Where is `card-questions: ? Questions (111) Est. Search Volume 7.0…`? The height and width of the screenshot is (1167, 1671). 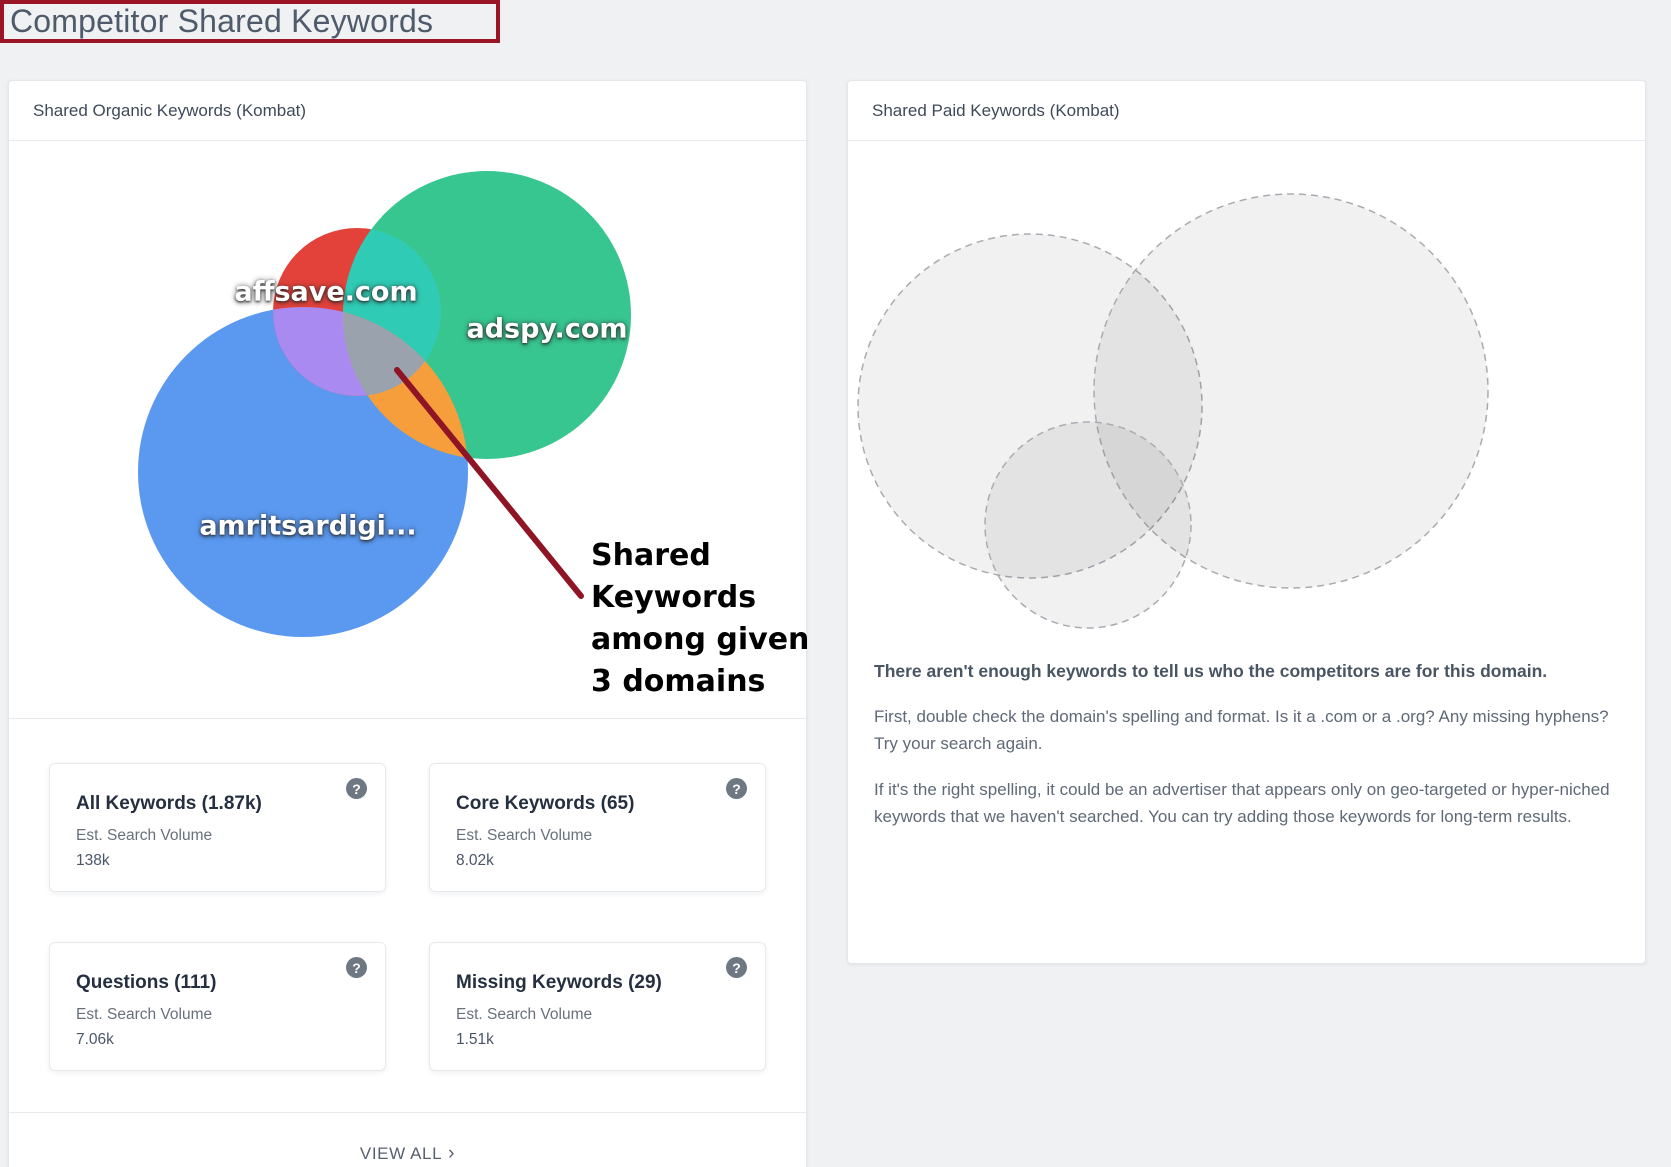
card-questions: ? Questions (111) Est. Search Volume 7.0… is located at coordinates (217, 1006).